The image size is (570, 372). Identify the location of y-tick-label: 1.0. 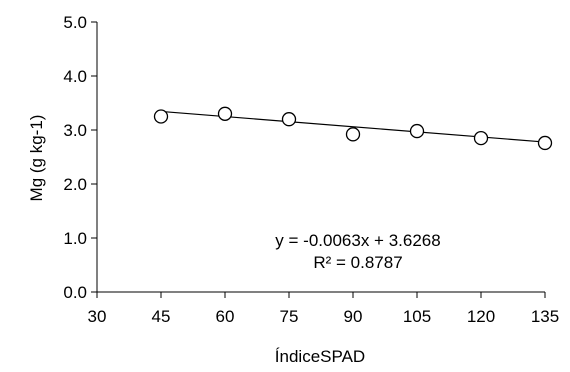
(75, 238).